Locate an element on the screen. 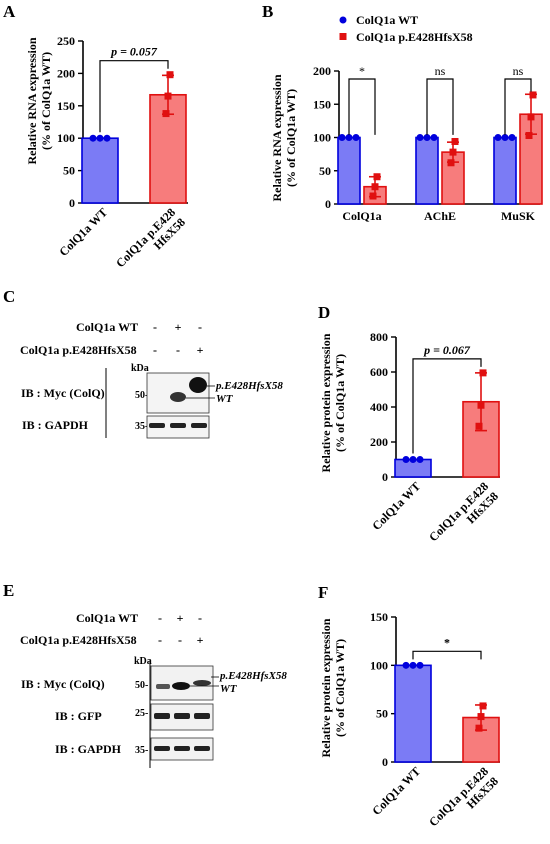 Image resolution: width=550 pixels, height=844 pixels. y-tick-label-a-1: 50 is located at coordinates (69, 171).